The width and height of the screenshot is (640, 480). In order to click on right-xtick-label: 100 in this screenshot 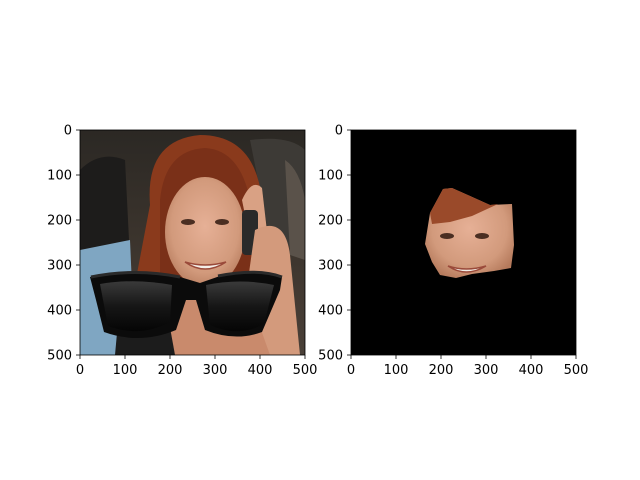, I will do `click(396, 370)`.